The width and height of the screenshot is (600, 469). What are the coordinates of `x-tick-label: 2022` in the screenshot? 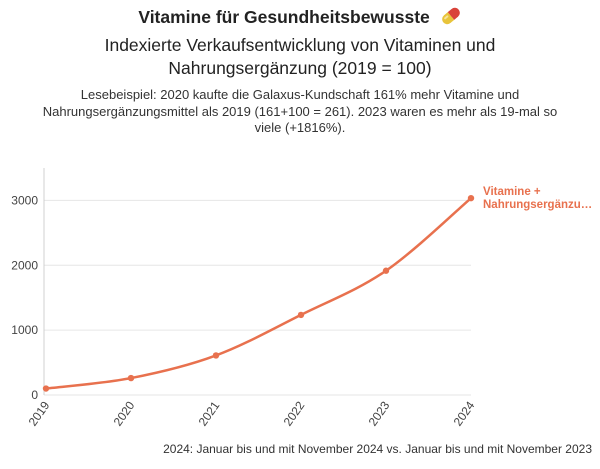 It's located at (294, 413).